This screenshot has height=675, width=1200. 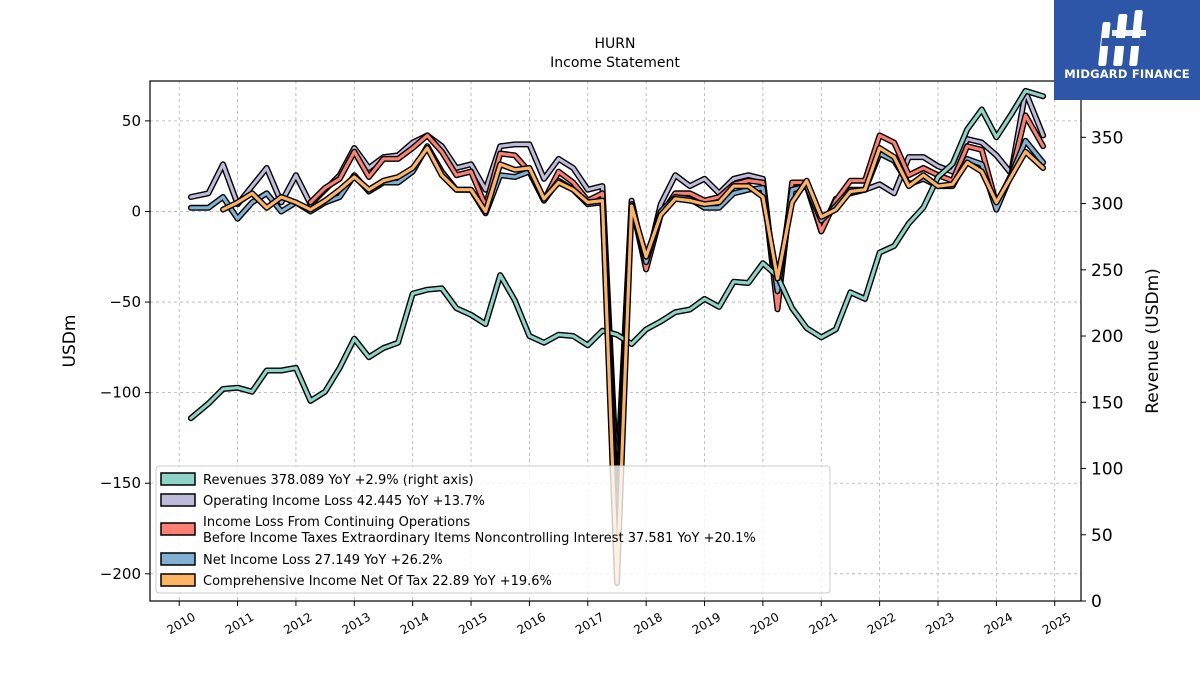 What do you see at coordinates (180, 623) in the screenshot?
I see `x-tick-label: 2010` at bounding box center [180, 623].